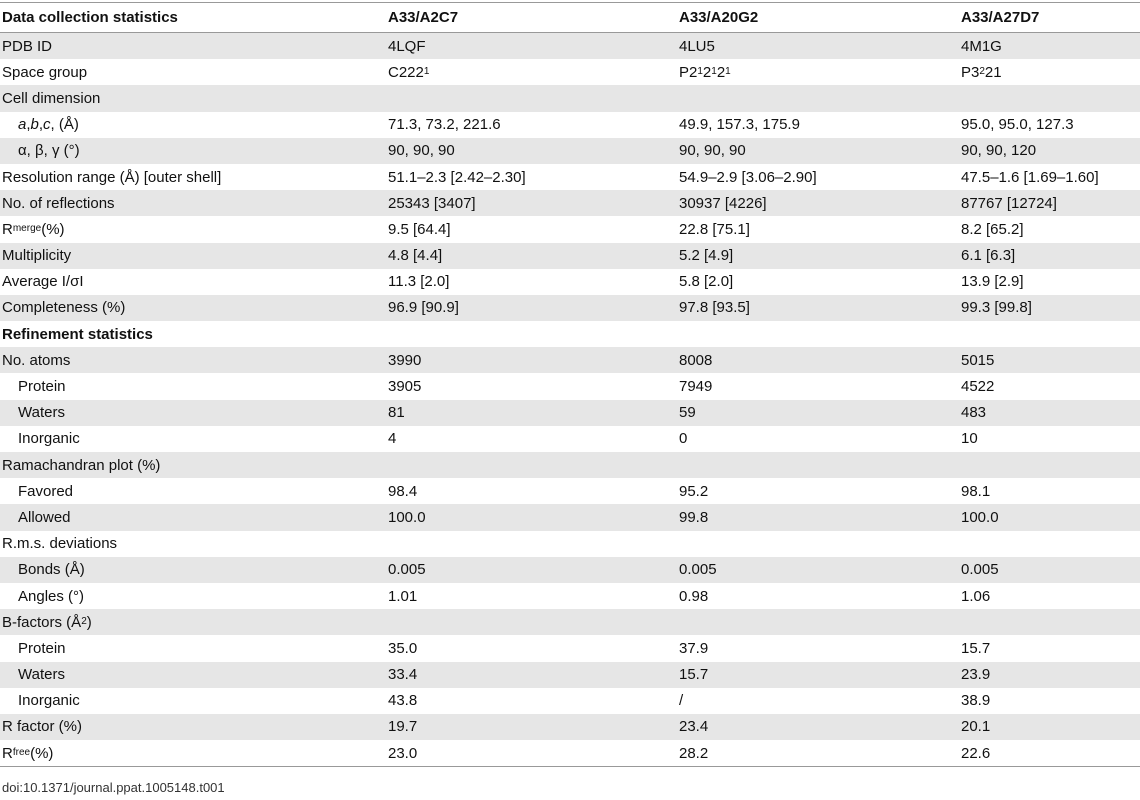 The width and height of the screenshot is (1140, 800). I want to click on value-cell: 4522, so click(978, 387).